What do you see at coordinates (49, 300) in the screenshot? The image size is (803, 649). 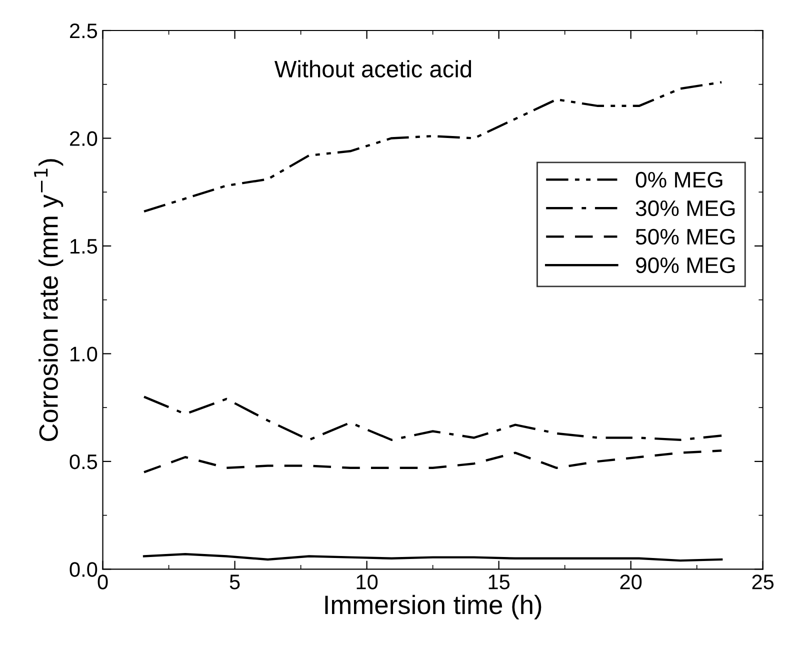 I see `y-axis-title: Corrosion rate (mm y$^{−1}$)` at bounding box center [49, 300].